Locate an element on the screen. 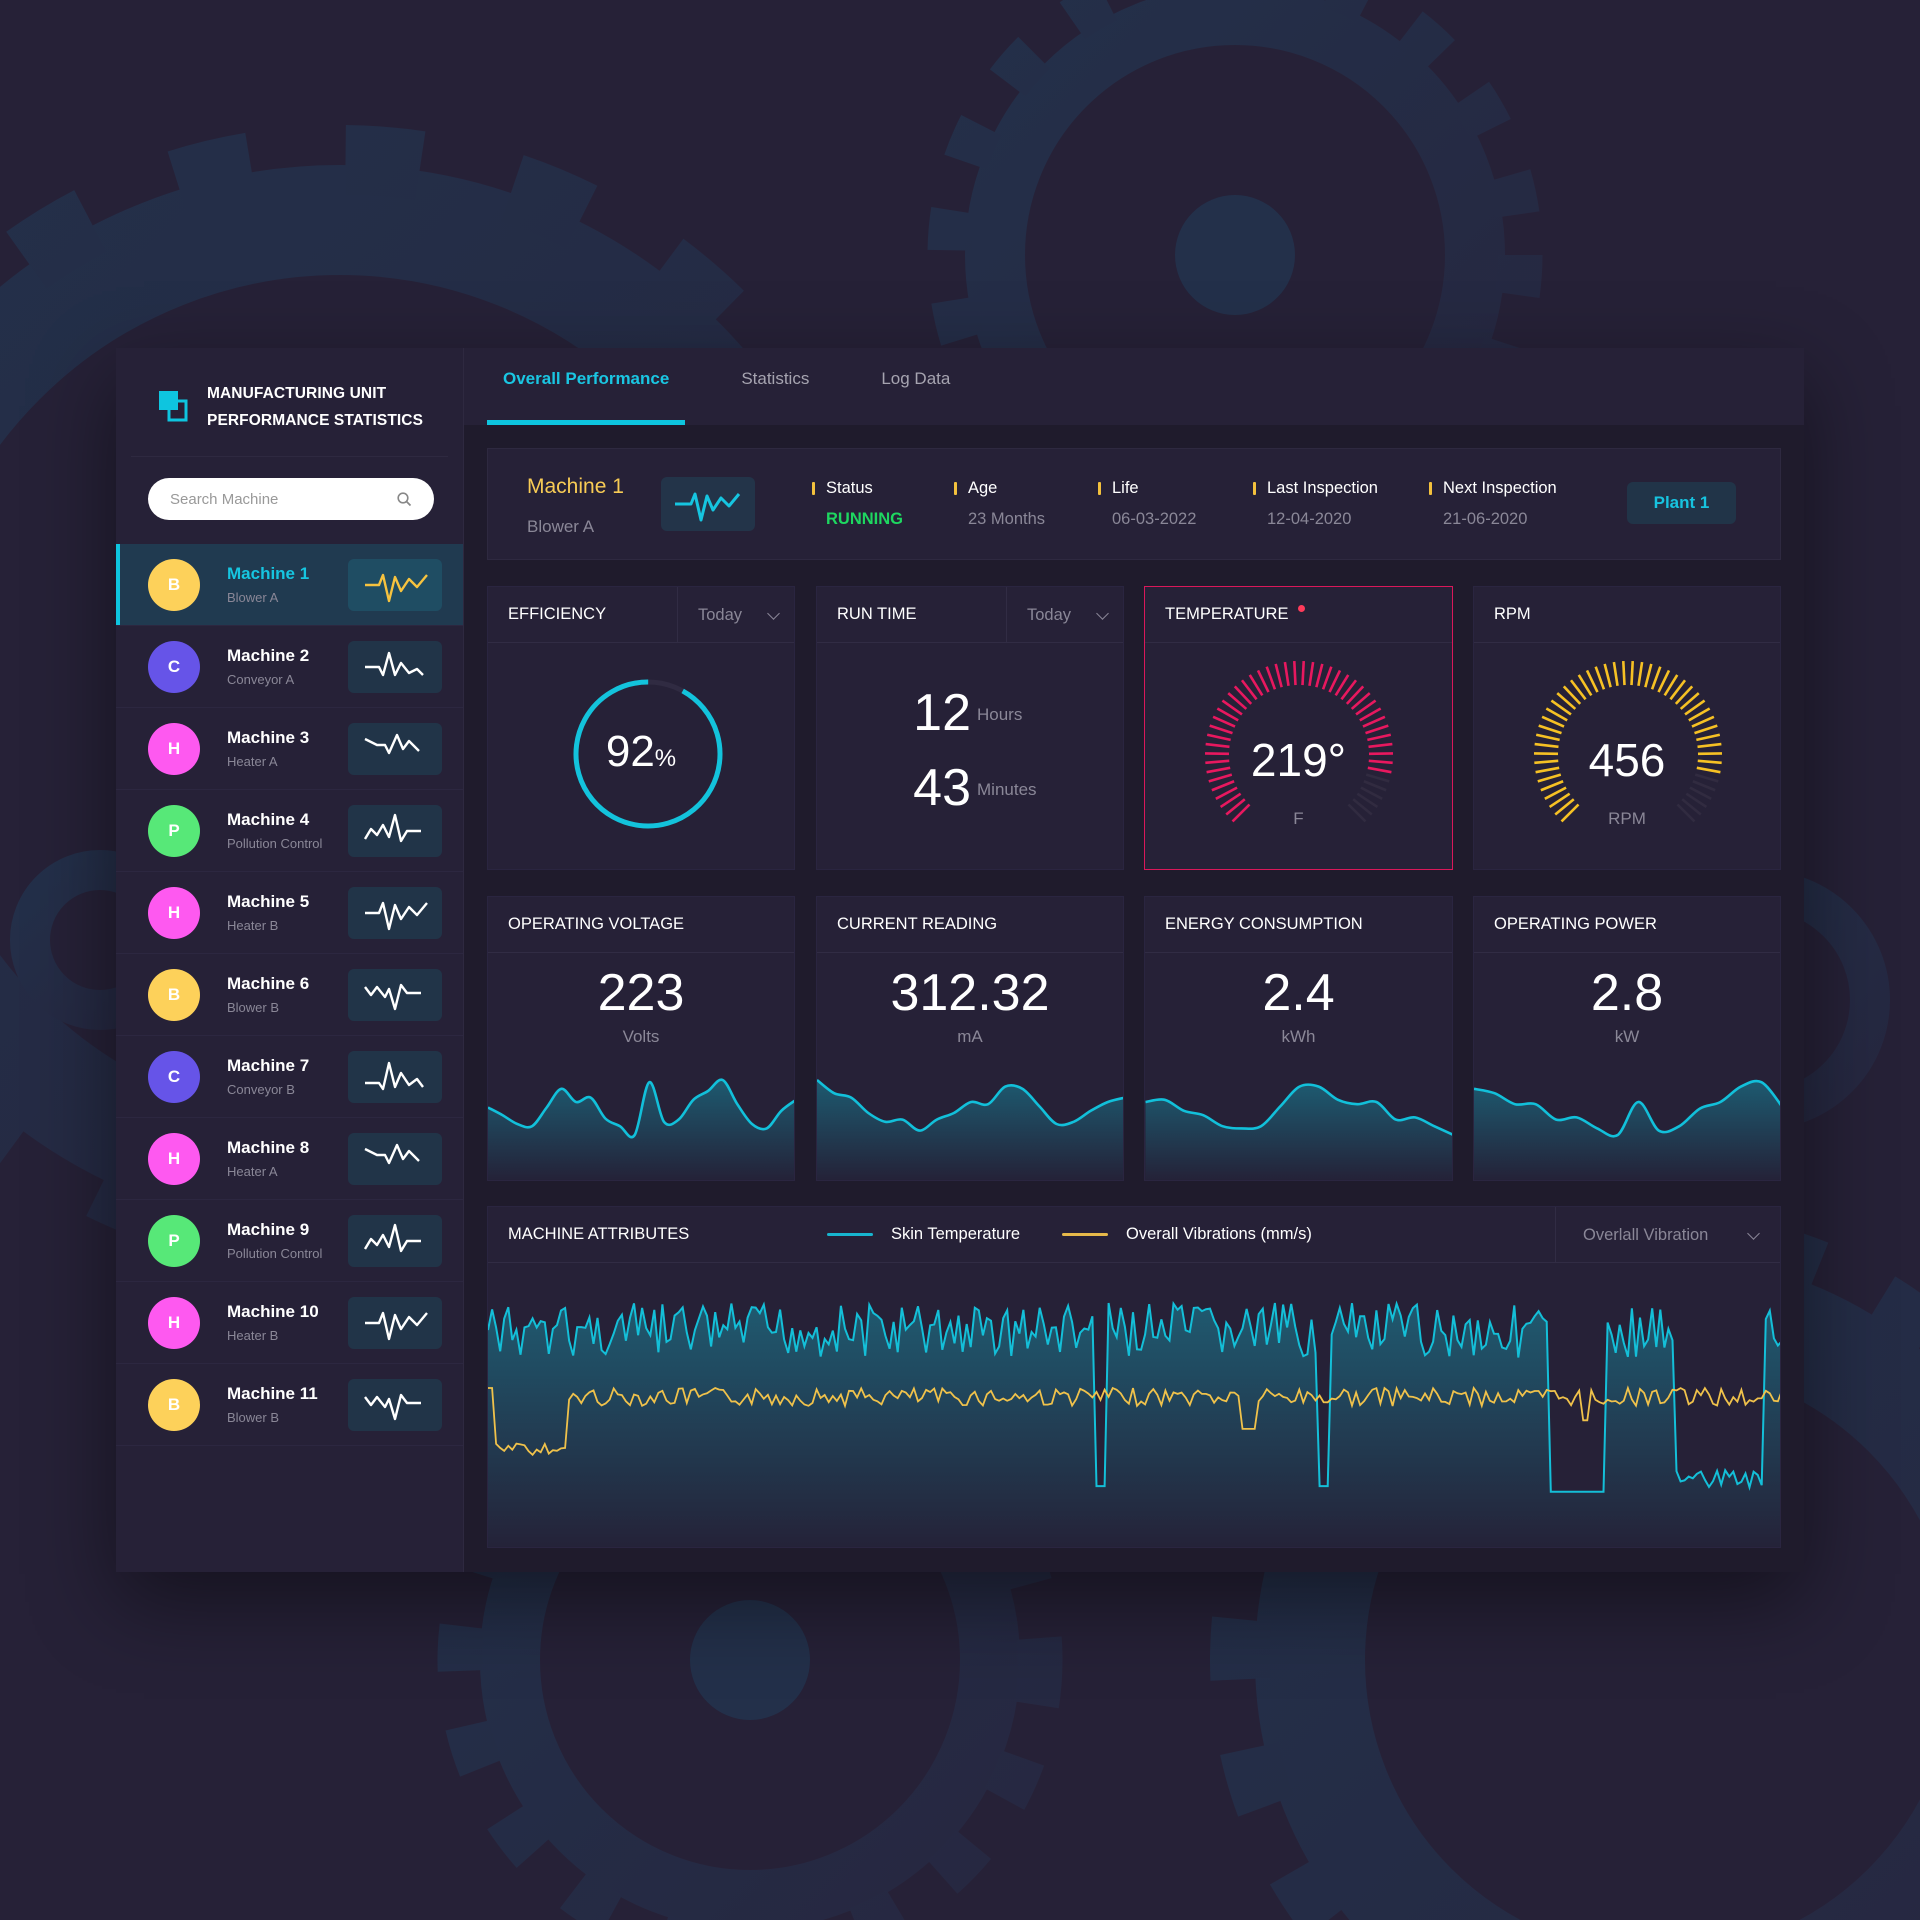  legend-skin-temperature: Skin Temperature is located at coordinates (923, 1234).